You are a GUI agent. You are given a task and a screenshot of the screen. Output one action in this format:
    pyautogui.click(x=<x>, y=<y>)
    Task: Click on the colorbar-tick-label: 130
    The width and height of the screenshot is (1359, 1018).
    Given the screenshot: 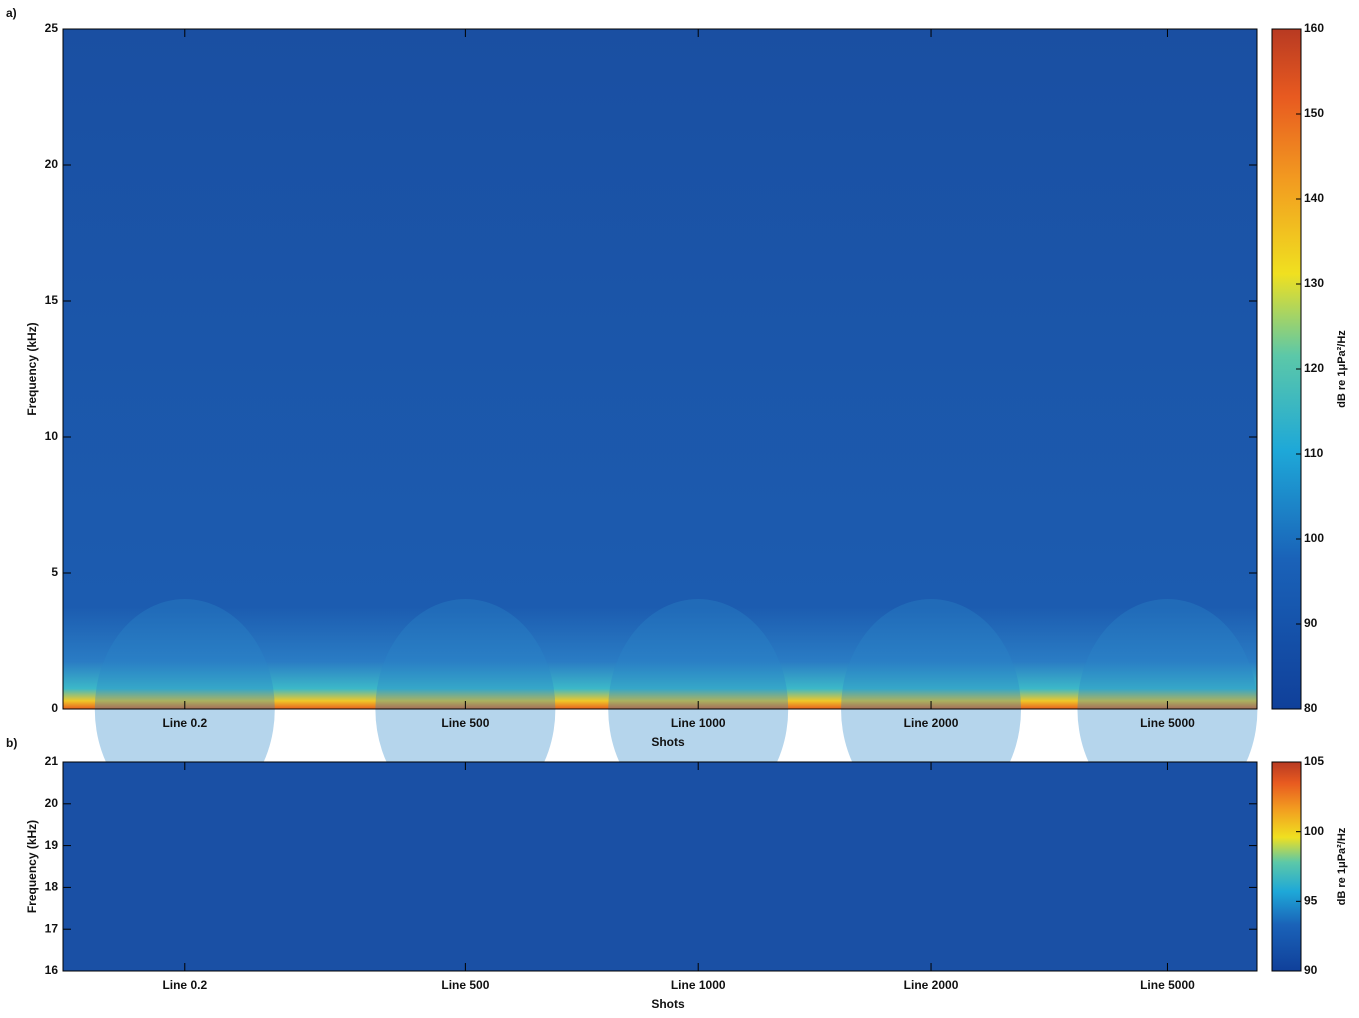 What is the action you would take?
    pyautogui.click(x=1314, y=283)
    